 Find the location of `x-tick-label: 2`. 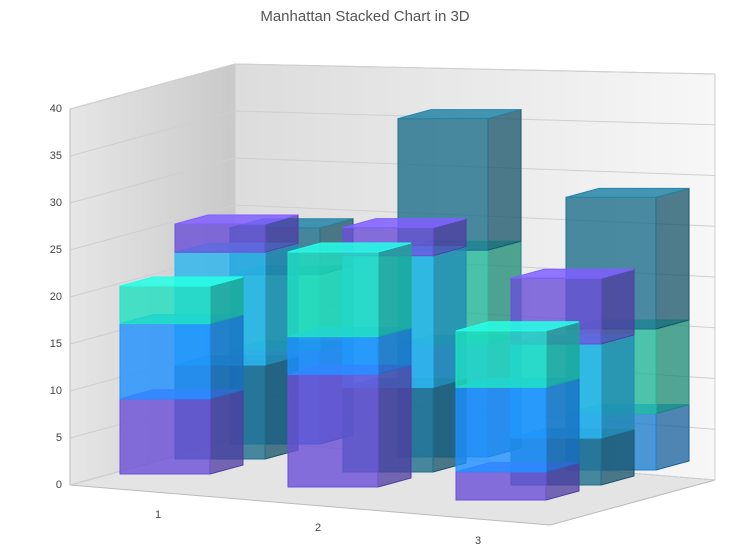

x-tick-label: 2 is located at coordinates (318, 528).